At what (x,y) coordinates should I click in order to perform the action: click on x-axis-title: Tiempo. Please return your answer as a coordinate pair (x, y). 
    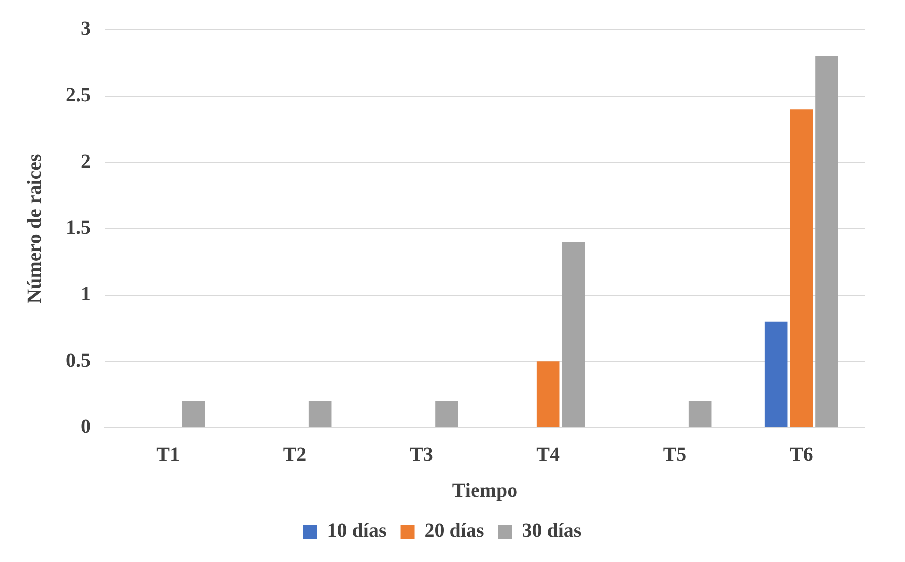
    Looking at the image, I should click on (485, 491).